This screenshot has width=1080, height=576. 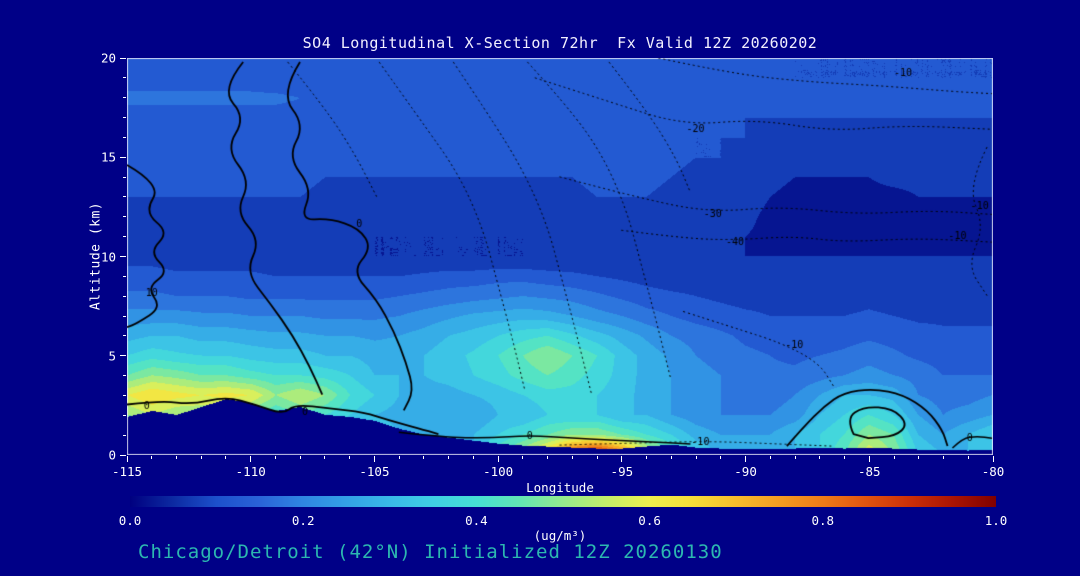 I want to click on colorbar-tick-label: 1.0, so click(x=996, y=520).